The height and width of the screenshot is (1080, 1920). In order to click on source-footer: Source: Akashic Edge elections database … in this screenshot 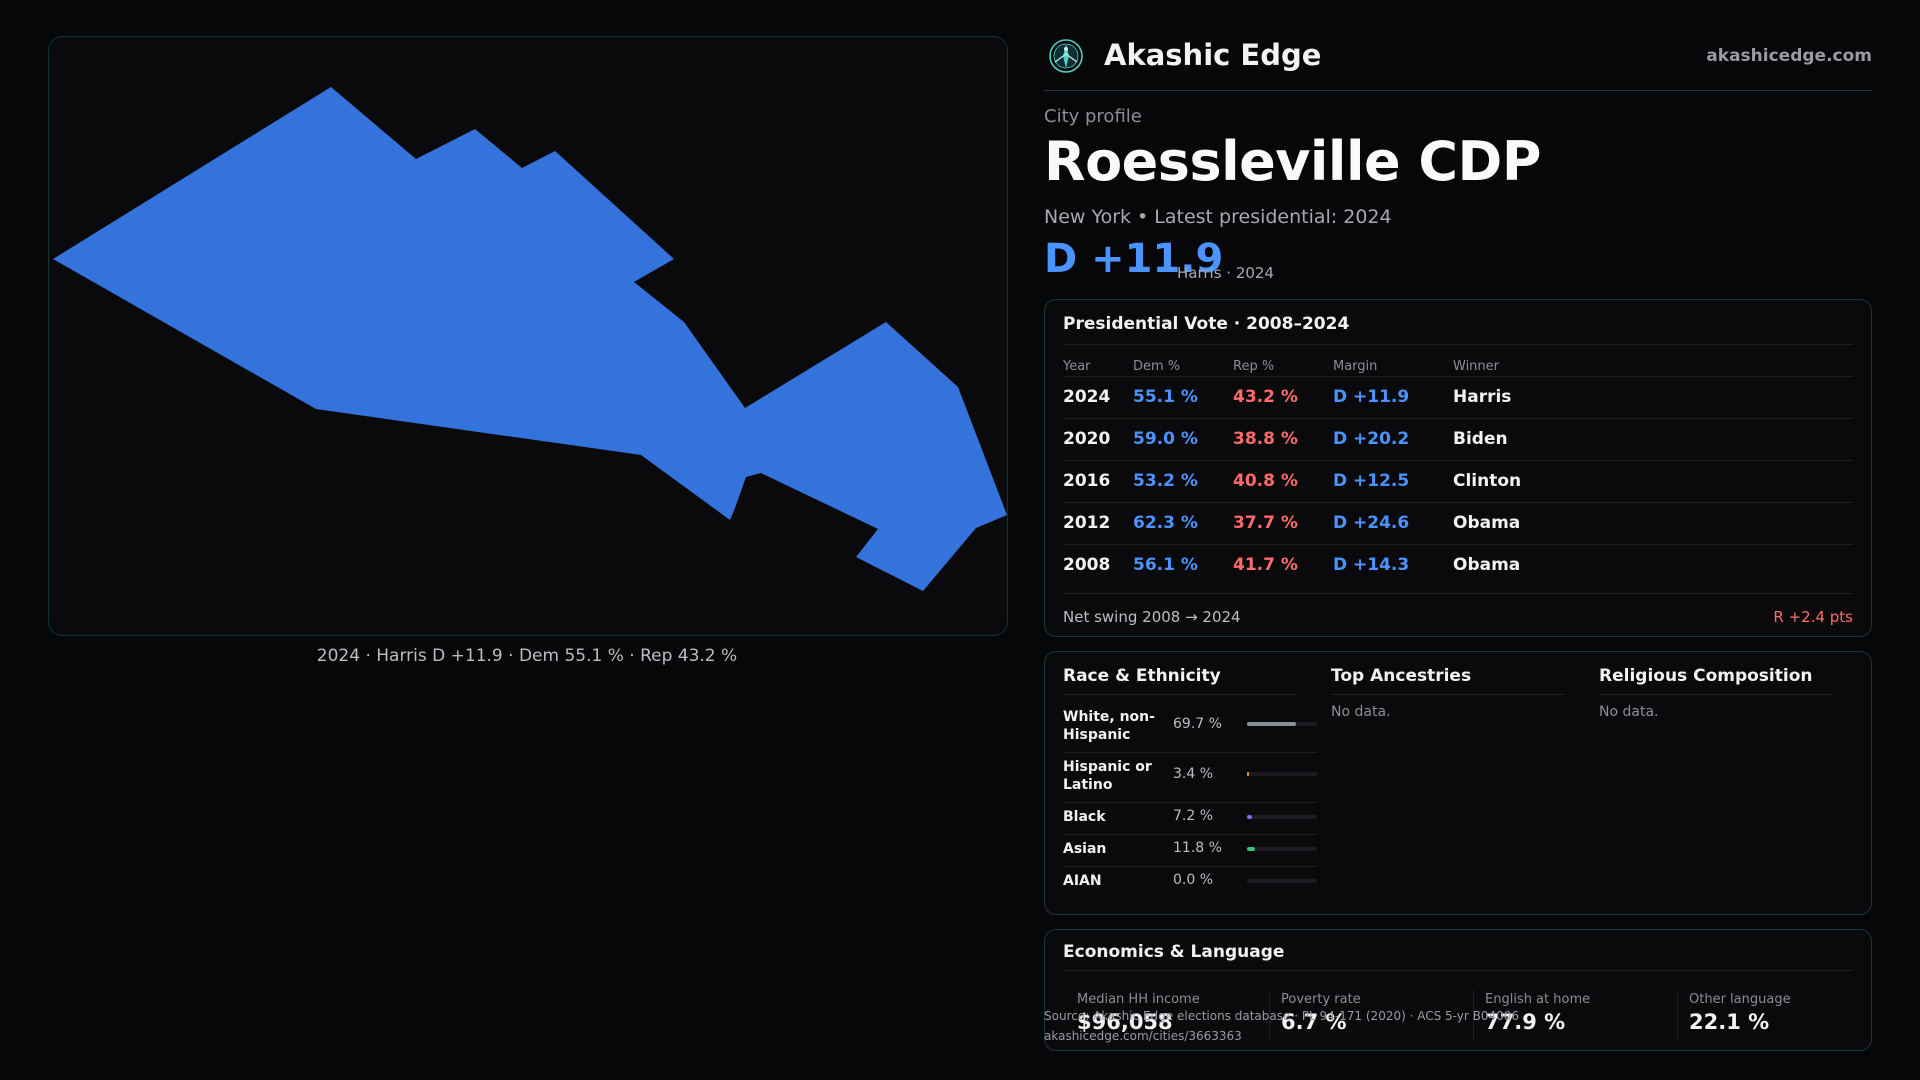, I will do `click(1281, 1026)`.